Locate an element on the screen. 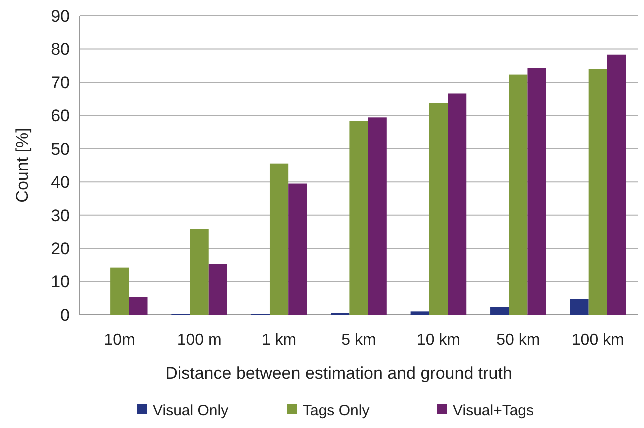  x-tick-label: 1 km is located at coordinates (279, 340).